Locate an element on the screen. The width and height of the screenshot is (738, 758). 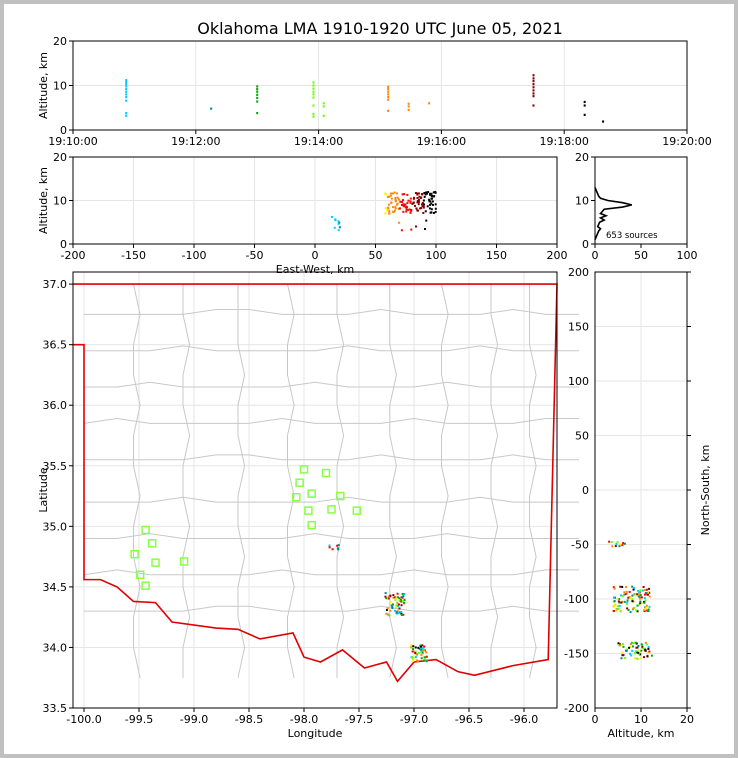
y-tick-label: 0 is located at coordinates (63, 244).